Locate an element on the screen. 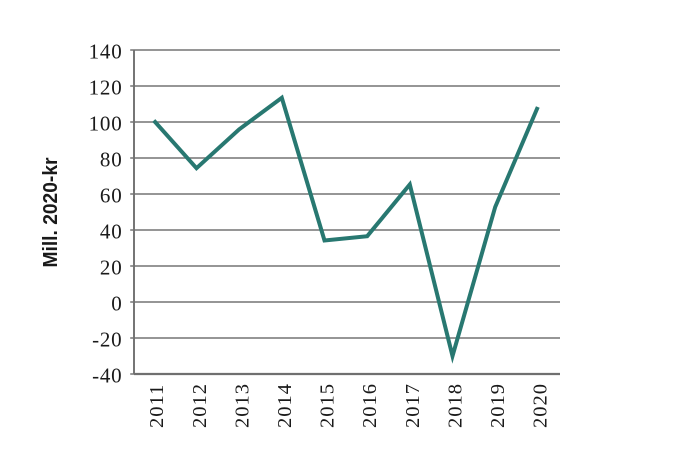 The image size is (685, 464). svg-text: 100 is located at coordinates (106, 124).